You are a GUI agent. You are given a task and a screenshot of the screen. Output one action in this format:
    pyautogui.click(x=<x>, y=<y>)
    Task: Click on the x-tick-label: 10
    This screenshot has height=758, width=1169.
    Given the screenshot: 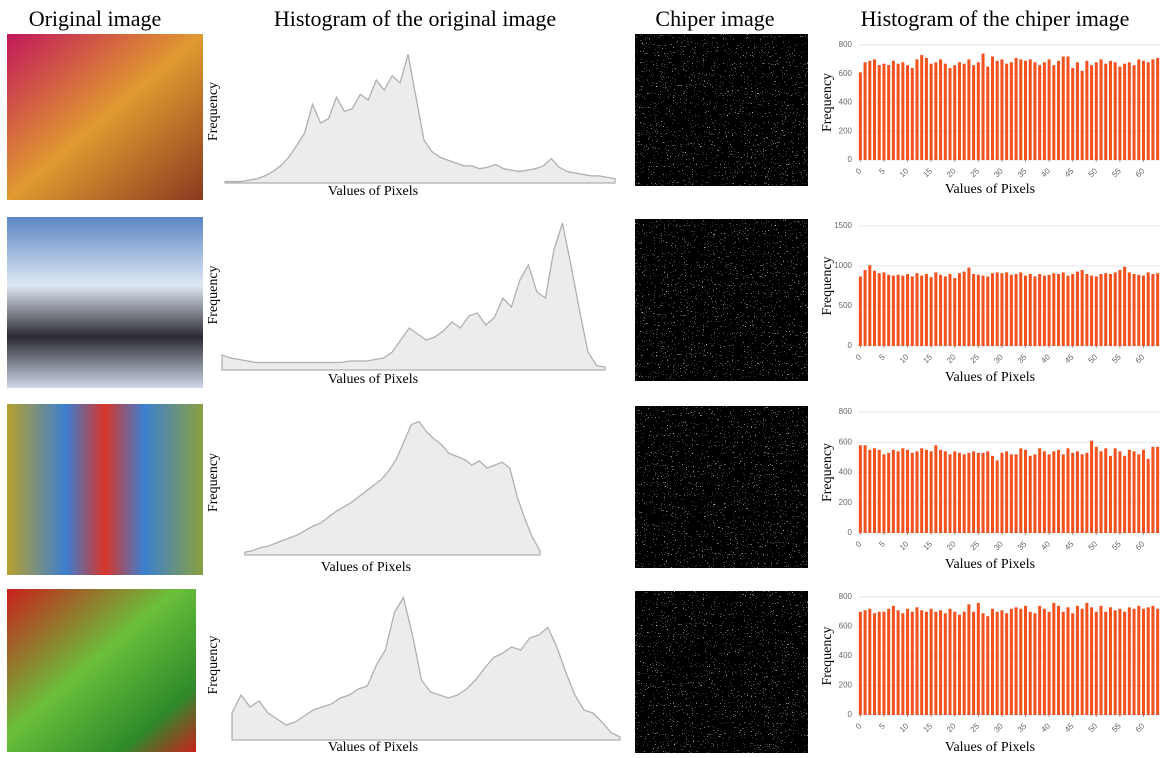 What is the action you would take?
    pyautogui.click(x=904, y=545)
    